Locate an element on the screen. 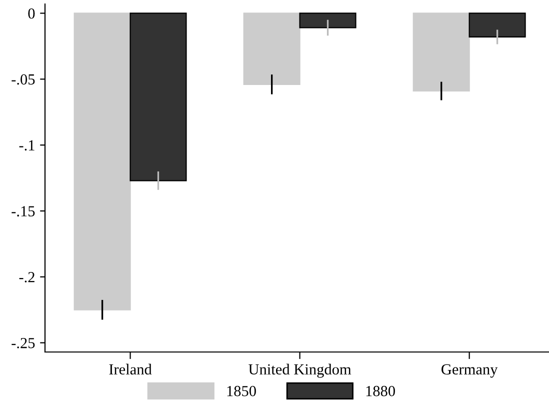 This screenshot has width=549, height=416. x-tick-label: Ireland is located at coordinates (130, 369).